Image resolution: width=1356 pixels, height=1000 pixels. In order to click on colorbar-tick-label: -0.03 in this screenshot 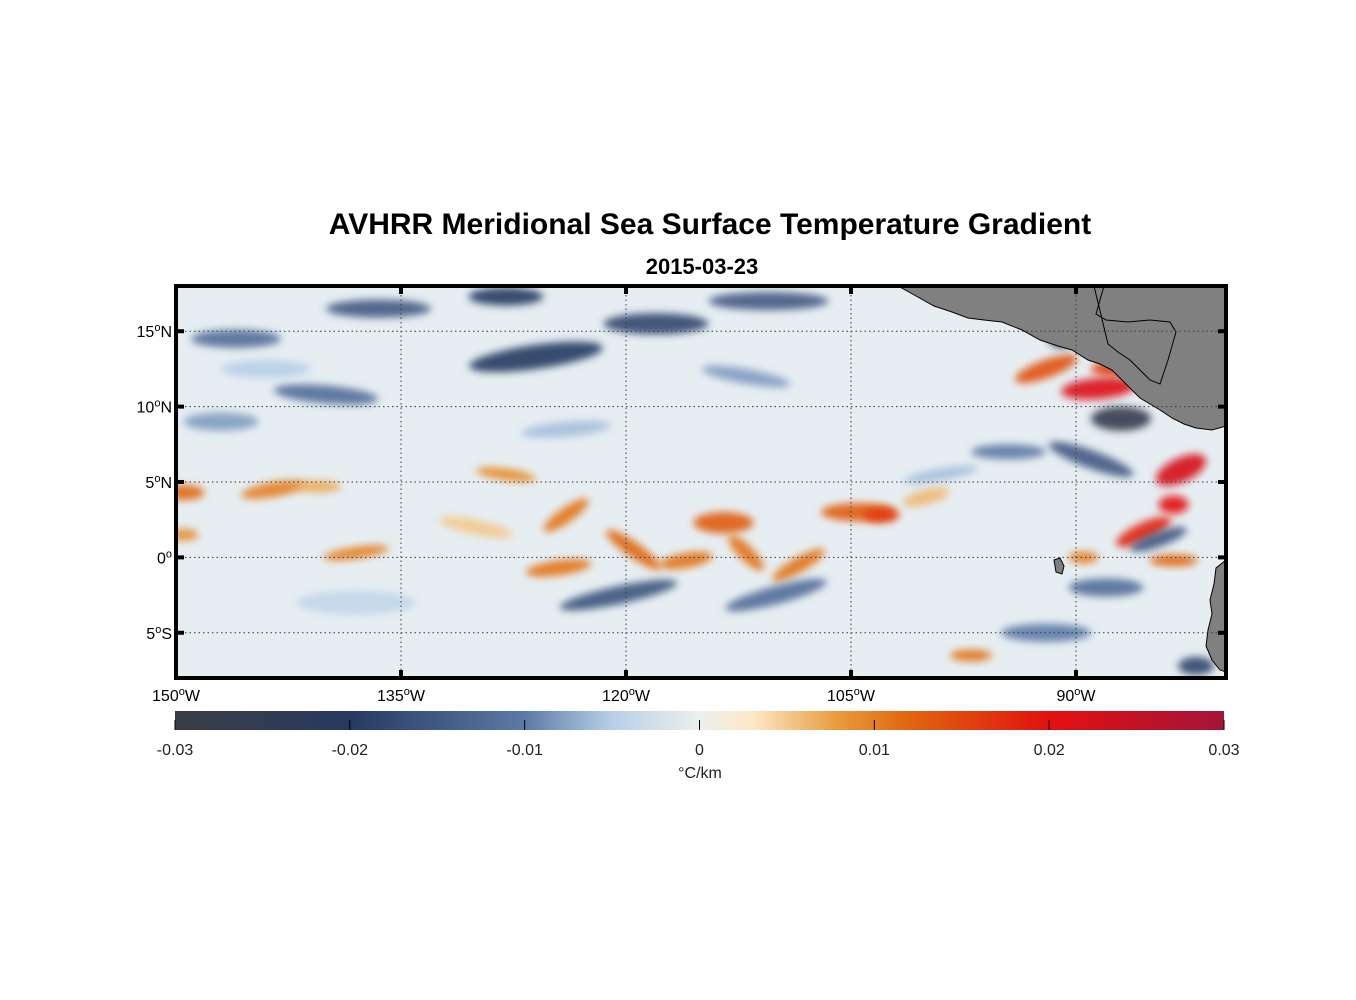, I will do `click(175, 750)`.